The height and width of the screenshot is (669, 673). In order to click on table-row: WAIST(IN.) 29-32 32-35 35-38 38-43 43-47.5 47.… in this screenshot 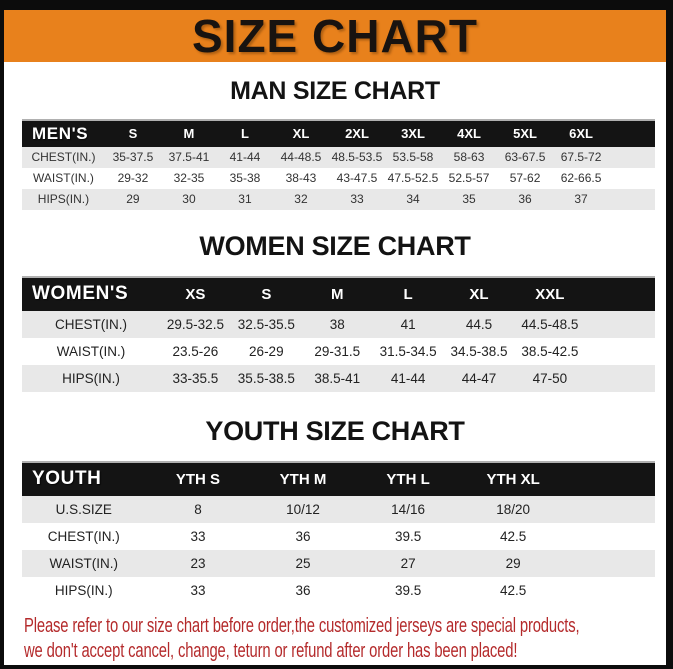, I will do `click(338, 178)`.